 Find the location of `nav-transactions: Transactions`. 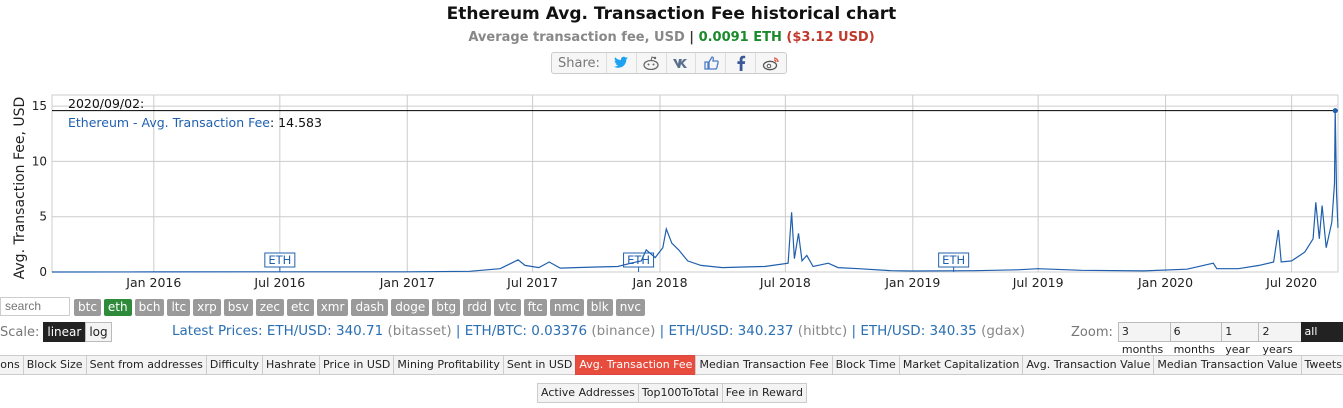

nav-transactions: Transactions is located at coordinates (12, 365).